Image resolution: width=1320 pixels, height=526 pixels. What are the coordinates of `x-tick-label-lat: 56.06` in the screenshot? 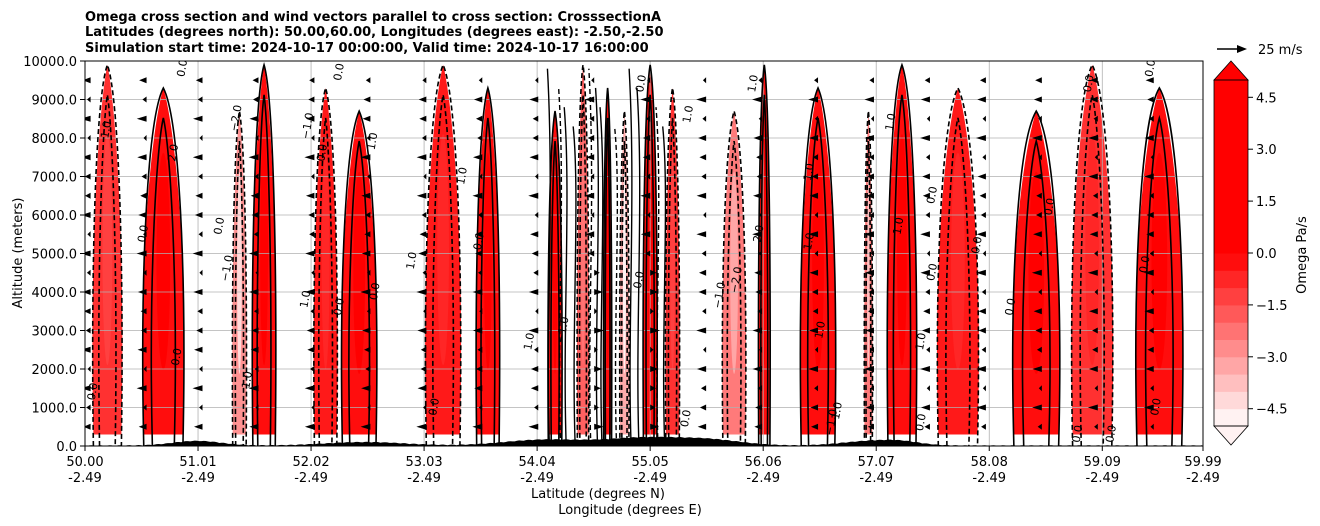 It's located at (763, 462).